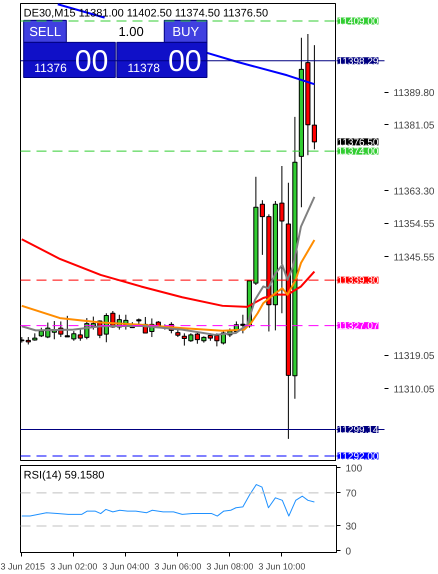  Describe the element at coordinates (354, 468) in the screenshot. I see `y-tick-label: 100` at that location.